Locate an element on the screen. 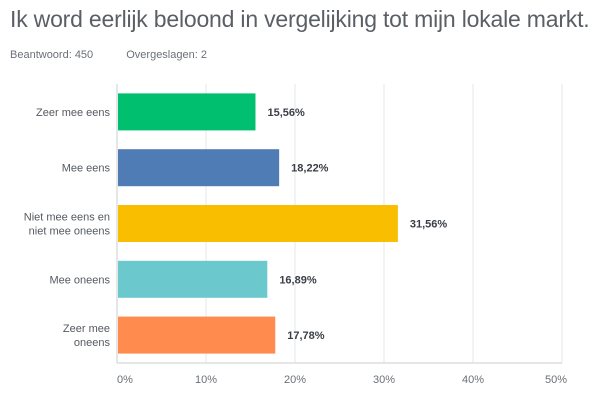 The image size is (606, 400). x-tick-label: 40% is located at coordinates (473, 380).